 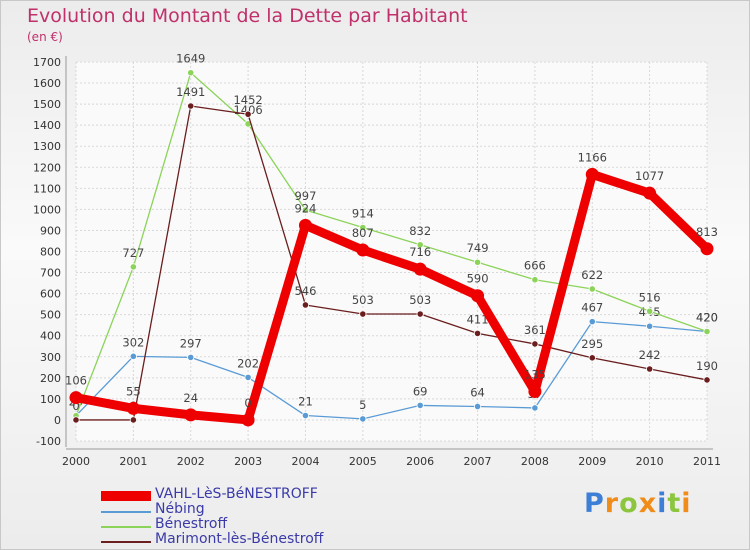 I want to click on data-label: 202, so click(x=248, y=363).